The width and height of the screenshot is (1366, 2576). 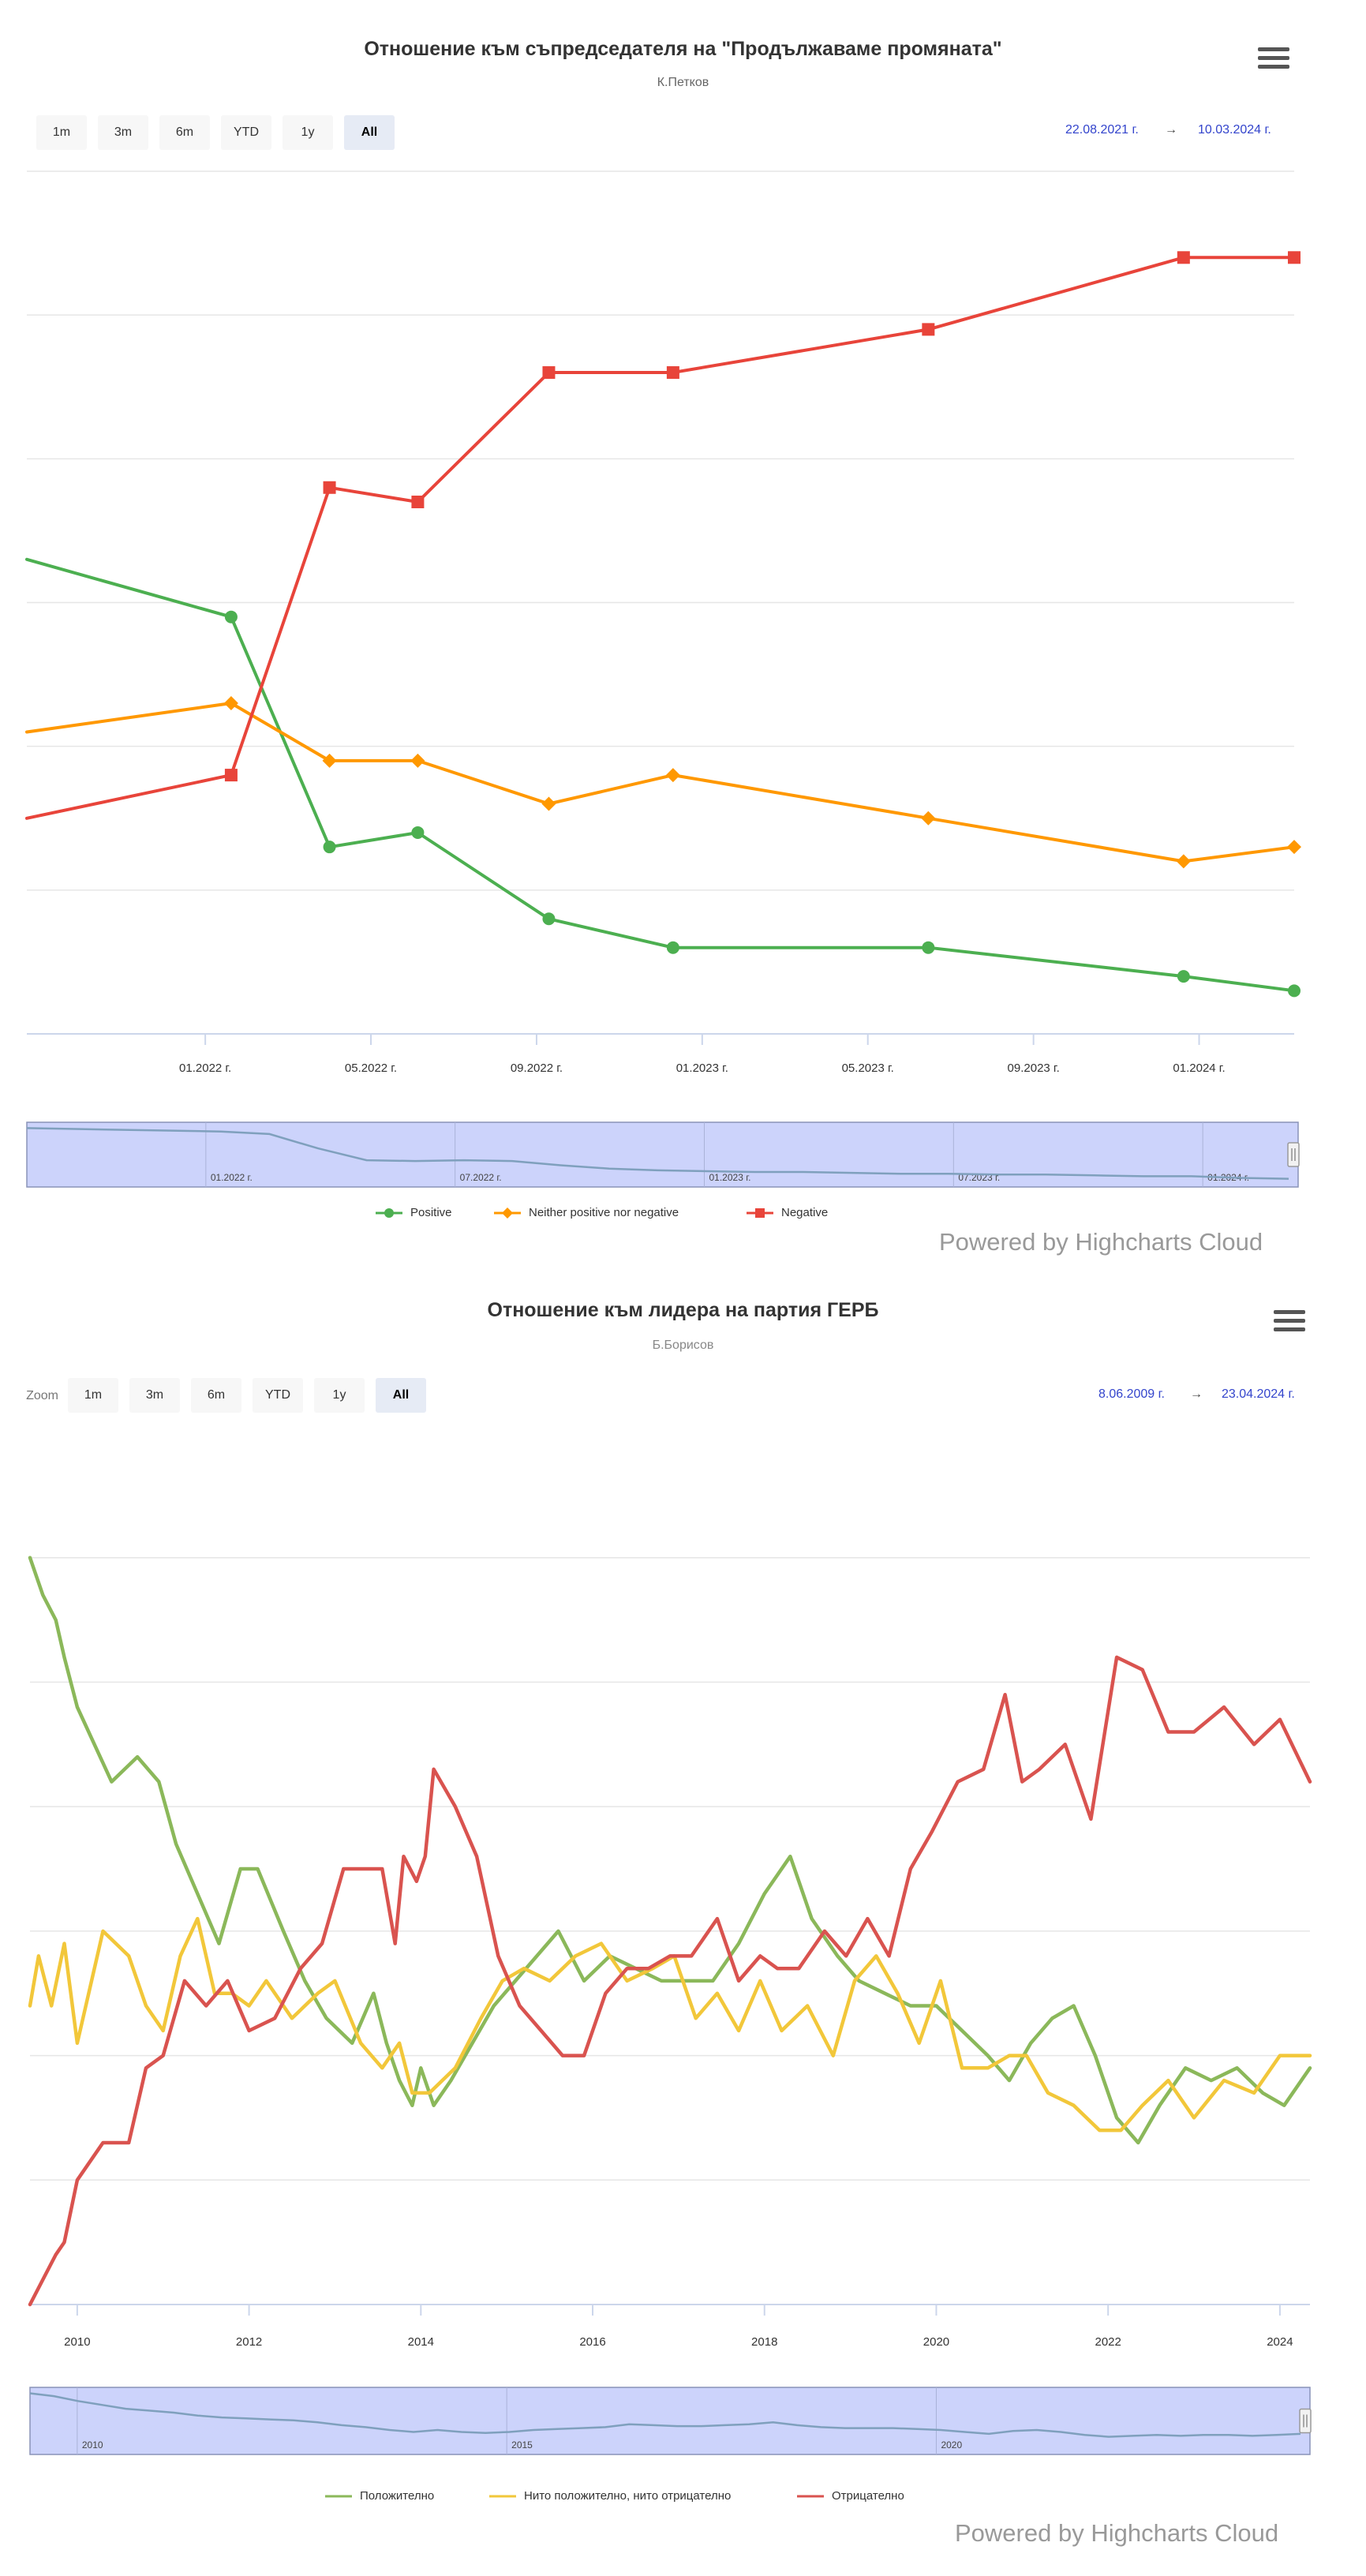 What do you see at coordinates (205, 1068) in the screenshot?
I see `x-tick-label: 01.2022 г.` at bounding box center [205, 1068].